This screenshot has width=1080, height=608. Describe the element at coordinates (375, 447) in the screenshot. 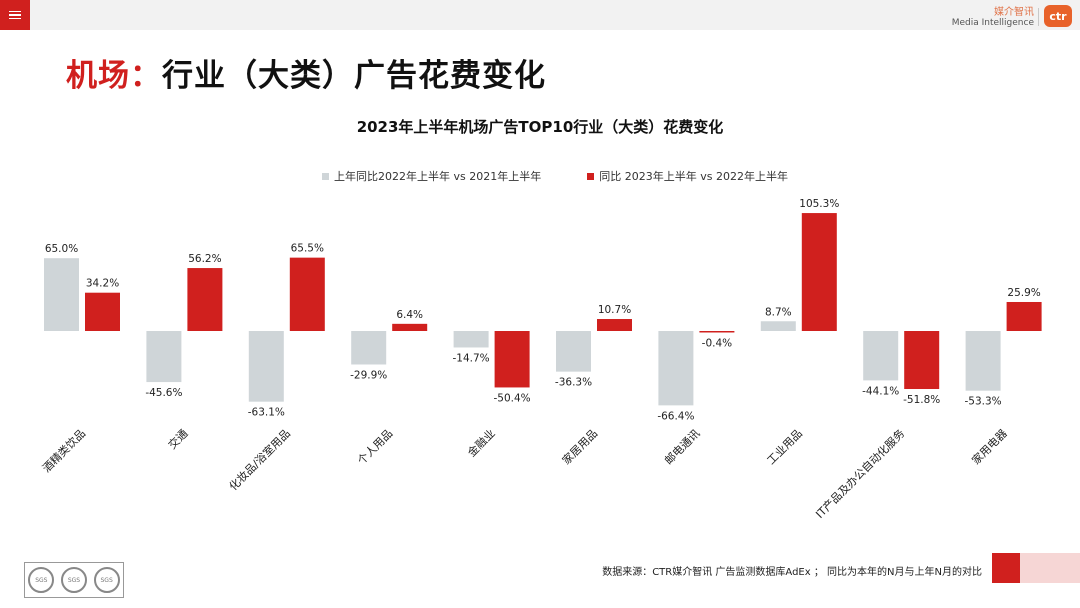

I see `category-label-3: 个人用品` at that location.